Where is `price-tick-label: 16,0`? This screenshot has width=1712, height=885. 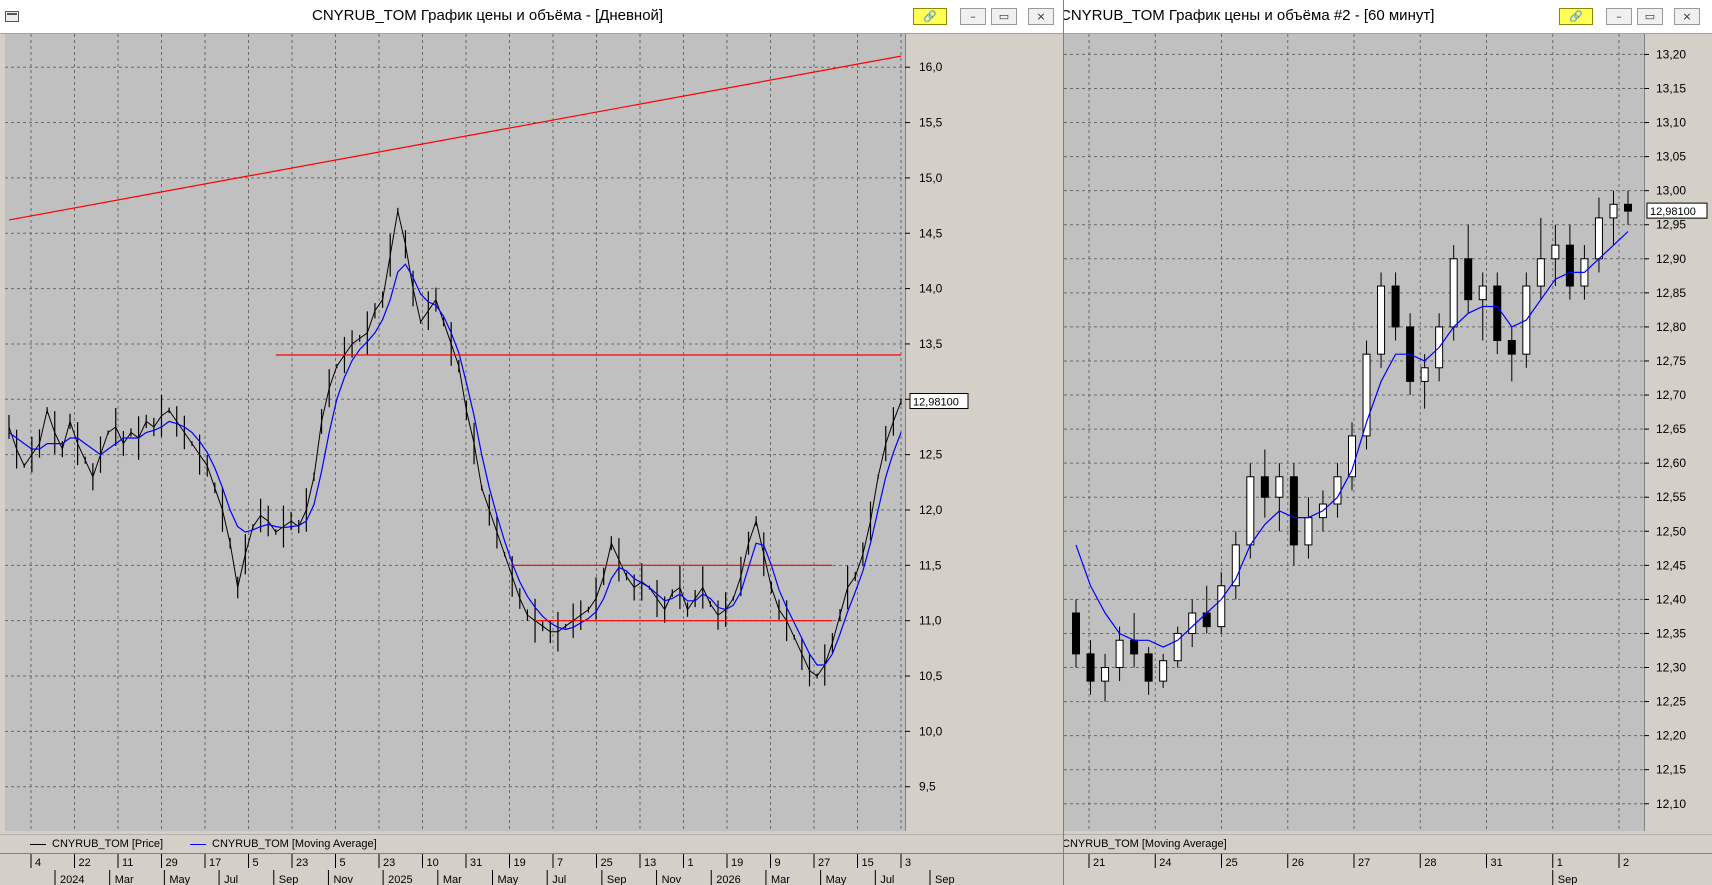
price-tick-label: 16,0 is located at coordinates (931, 67).